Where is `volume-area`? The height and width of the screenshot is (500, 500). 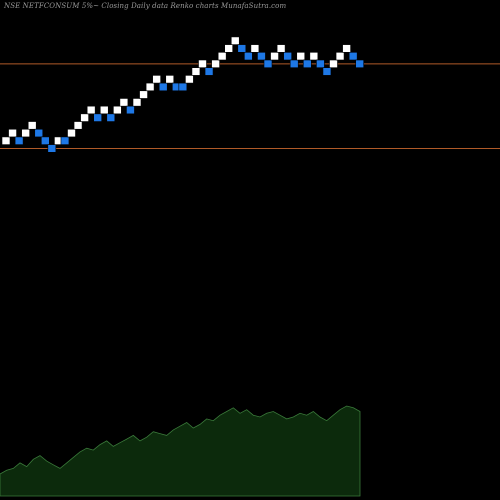 volume-area is located at coordinates (180, 451).